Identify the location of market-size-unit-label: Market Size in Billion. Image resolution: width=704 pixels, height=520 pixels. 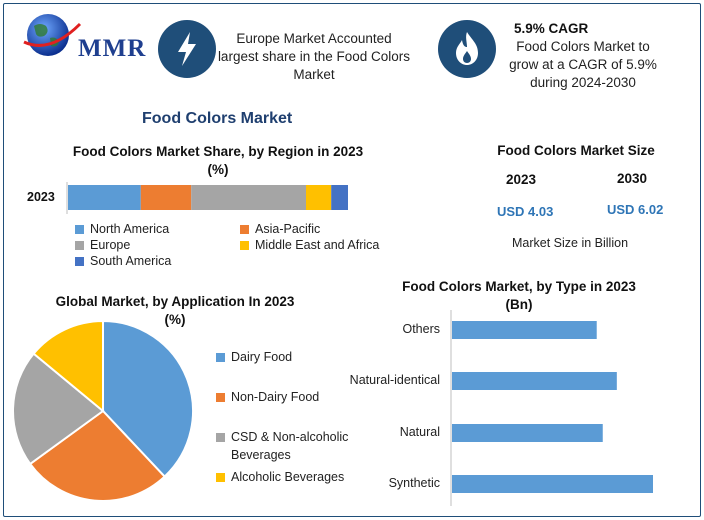
(570, 243).